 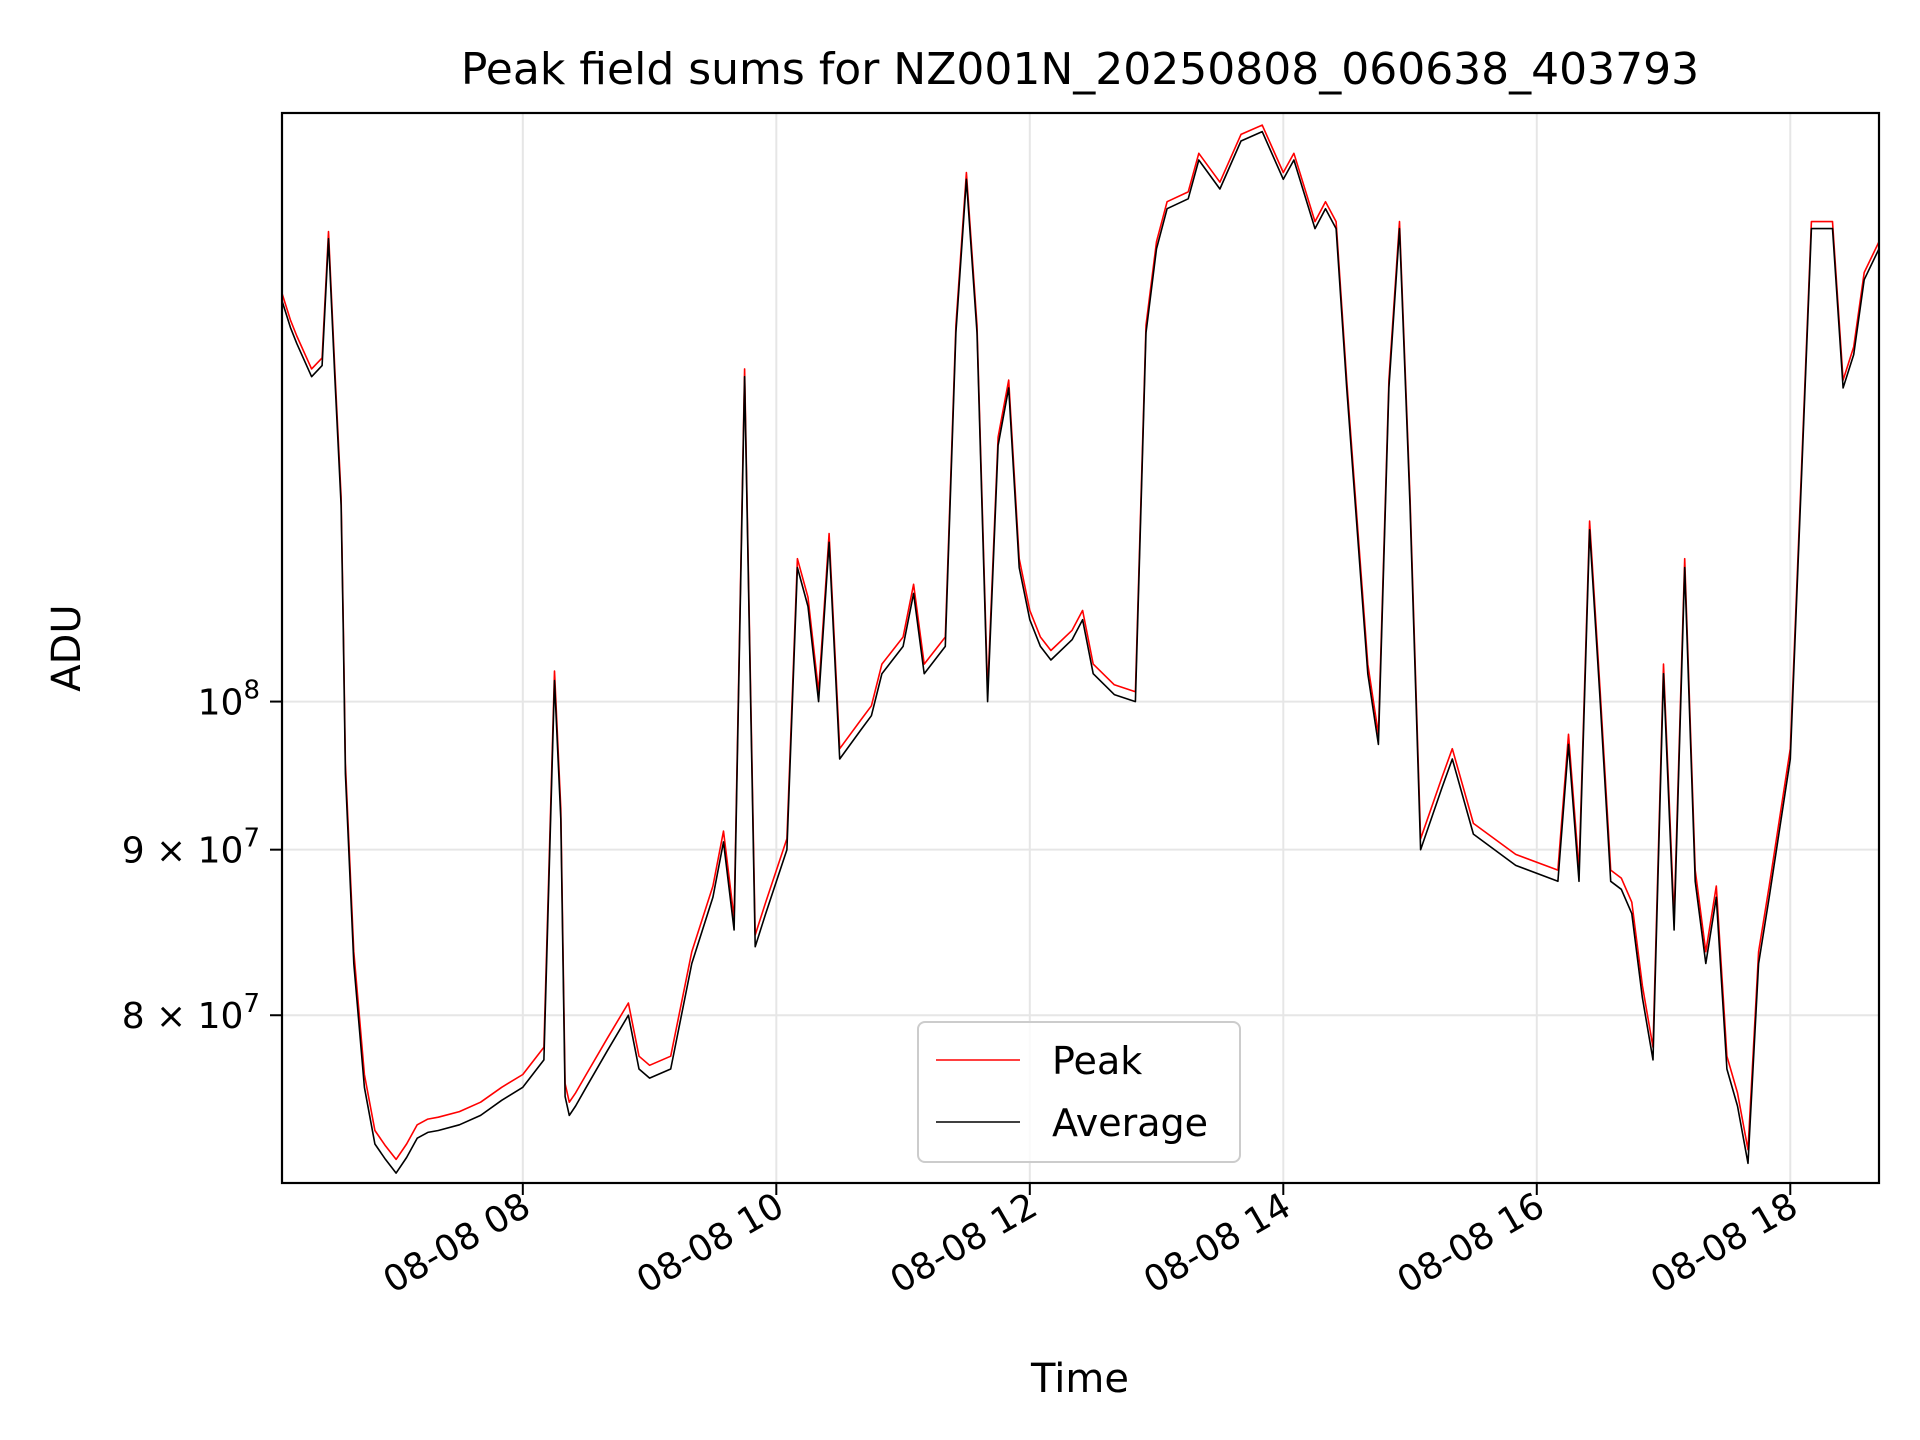 I want to click on y-axis: 8 × 107 9 × 107 108, so click(x=202, y=856).